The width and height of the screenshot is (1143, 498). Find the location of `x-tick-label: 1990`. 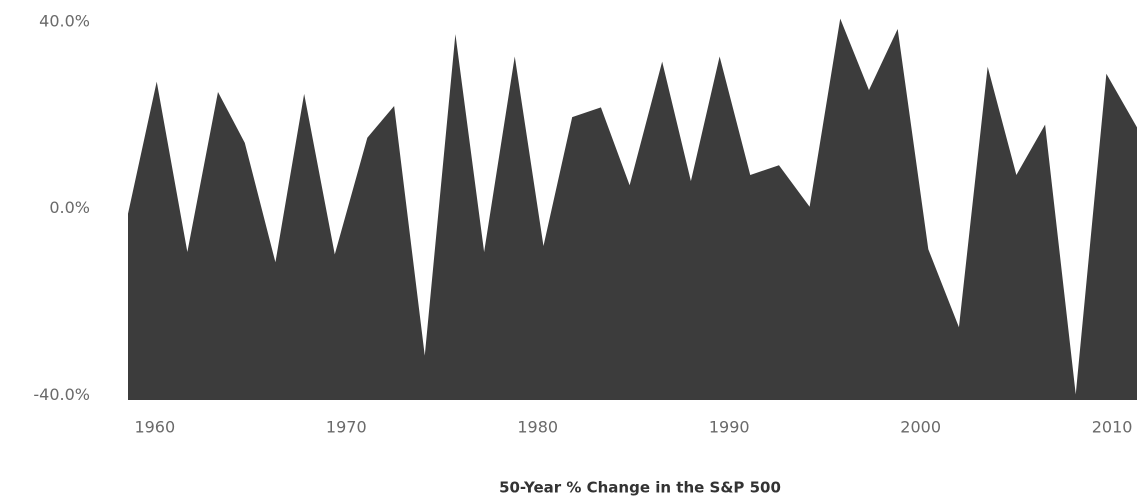

x-tick-label: 1990 is located at coordinates (729, 427).